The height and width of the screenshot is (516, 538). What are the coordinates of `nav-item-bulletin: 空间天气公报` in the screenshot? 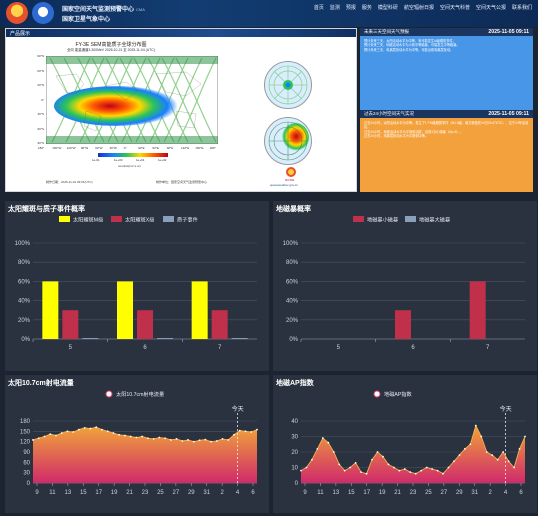 It's located at (490, 8).